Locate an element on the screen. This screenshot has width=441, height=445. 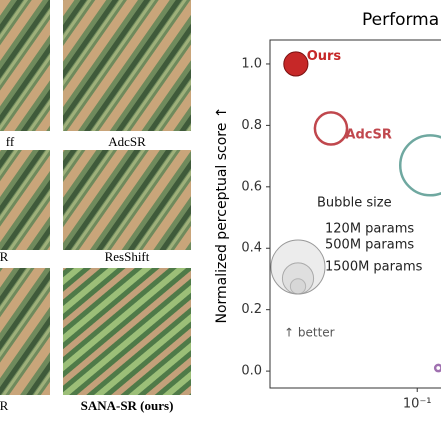
legend-label: 120M params is located at coordinates (369, 229).